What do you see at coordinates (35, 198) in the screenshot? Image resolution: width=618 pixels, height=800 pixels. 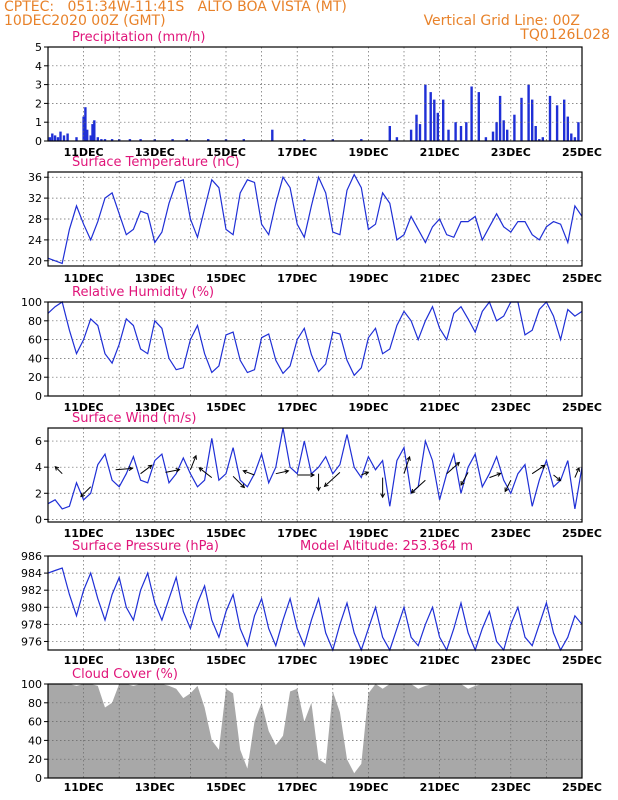 I see `y-tick-label: 32` at bounding box center [35, 198].